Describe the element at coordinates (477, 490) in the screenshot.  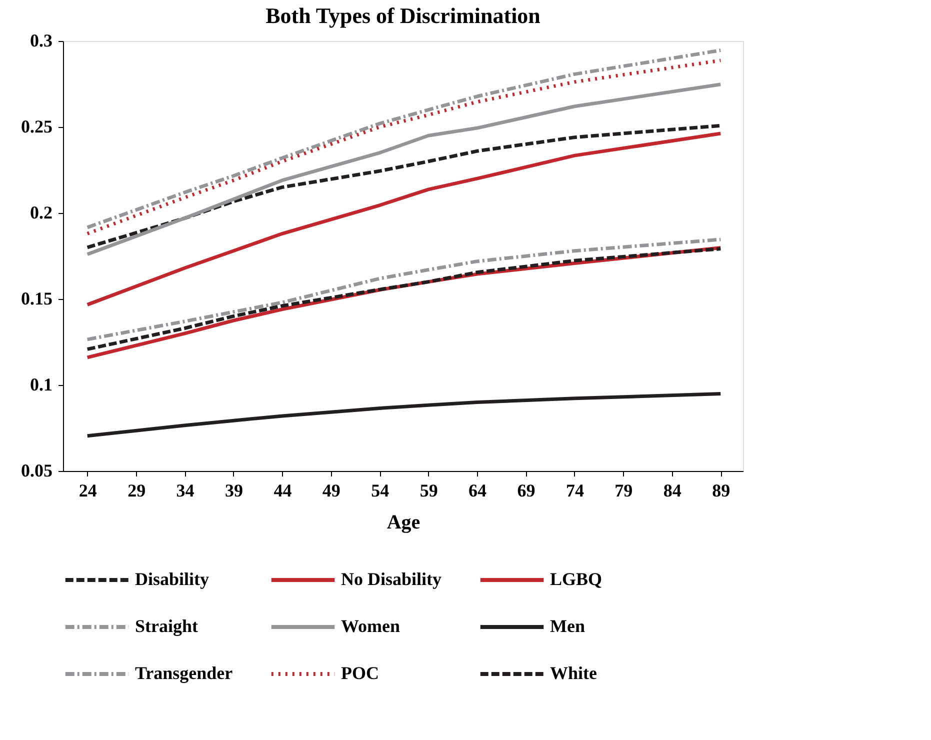
I see `x-tick-label: 64` at that location.